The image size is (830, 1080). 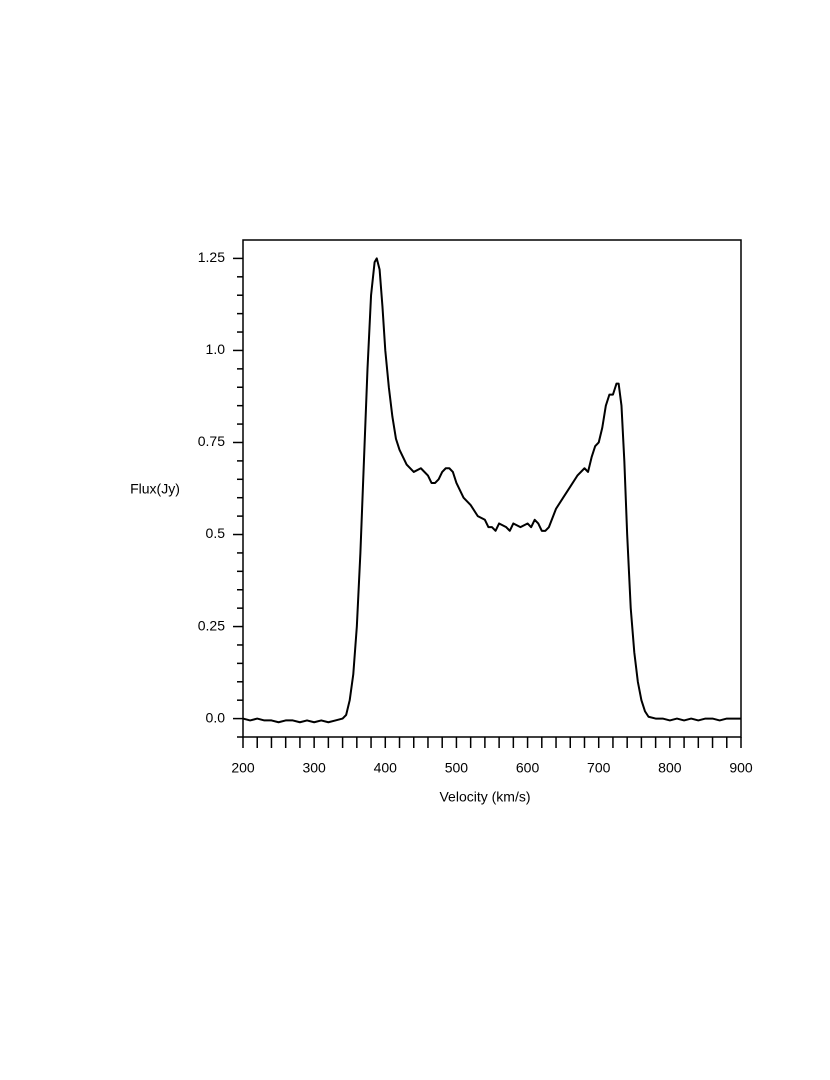 I want to click on x-tick-label: 800, so click(x=670, y=768).